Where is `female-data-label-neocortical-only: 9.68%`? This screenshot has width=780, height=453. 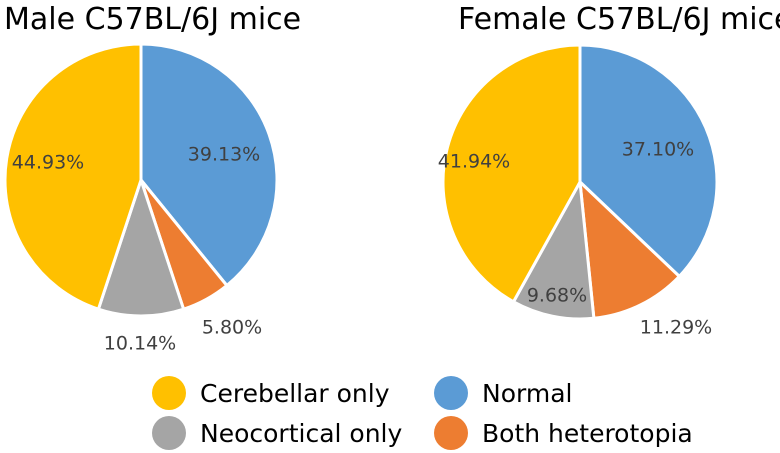 female-data-label-neocortical-only: 9.68% is located at coordinates (557, 296).